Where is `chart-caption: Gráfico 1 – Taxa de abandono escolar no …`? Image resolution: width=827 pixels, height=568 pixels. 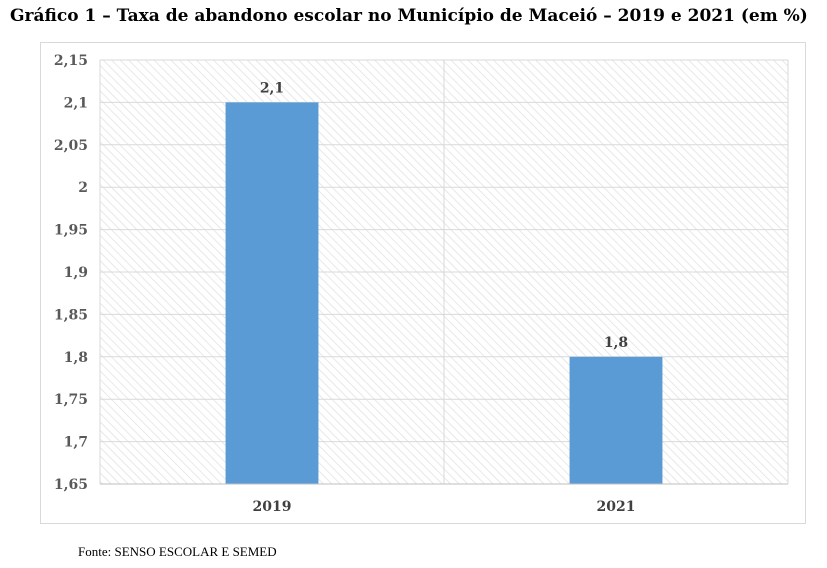 chart-caption: Gráfico 1 – Taxa de abandono escolar no … is located at coordinates (409, 16).